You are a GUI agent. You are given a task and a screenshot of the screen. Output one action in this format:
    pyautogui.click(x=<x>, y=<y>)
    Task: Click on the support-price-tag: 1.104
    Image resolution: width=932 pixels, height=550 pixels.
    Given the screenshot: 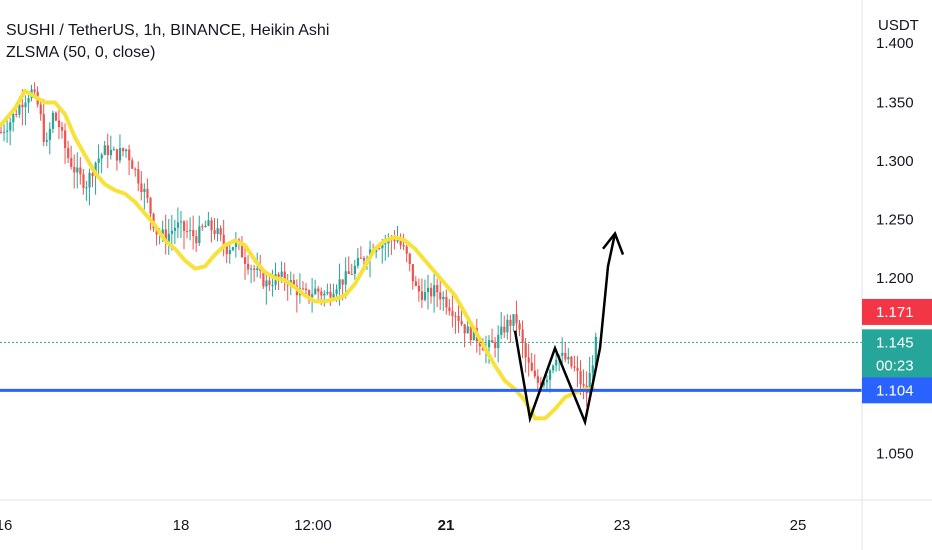 What is the action you would take?
    pyautogui.click(x=897, y=390)
    